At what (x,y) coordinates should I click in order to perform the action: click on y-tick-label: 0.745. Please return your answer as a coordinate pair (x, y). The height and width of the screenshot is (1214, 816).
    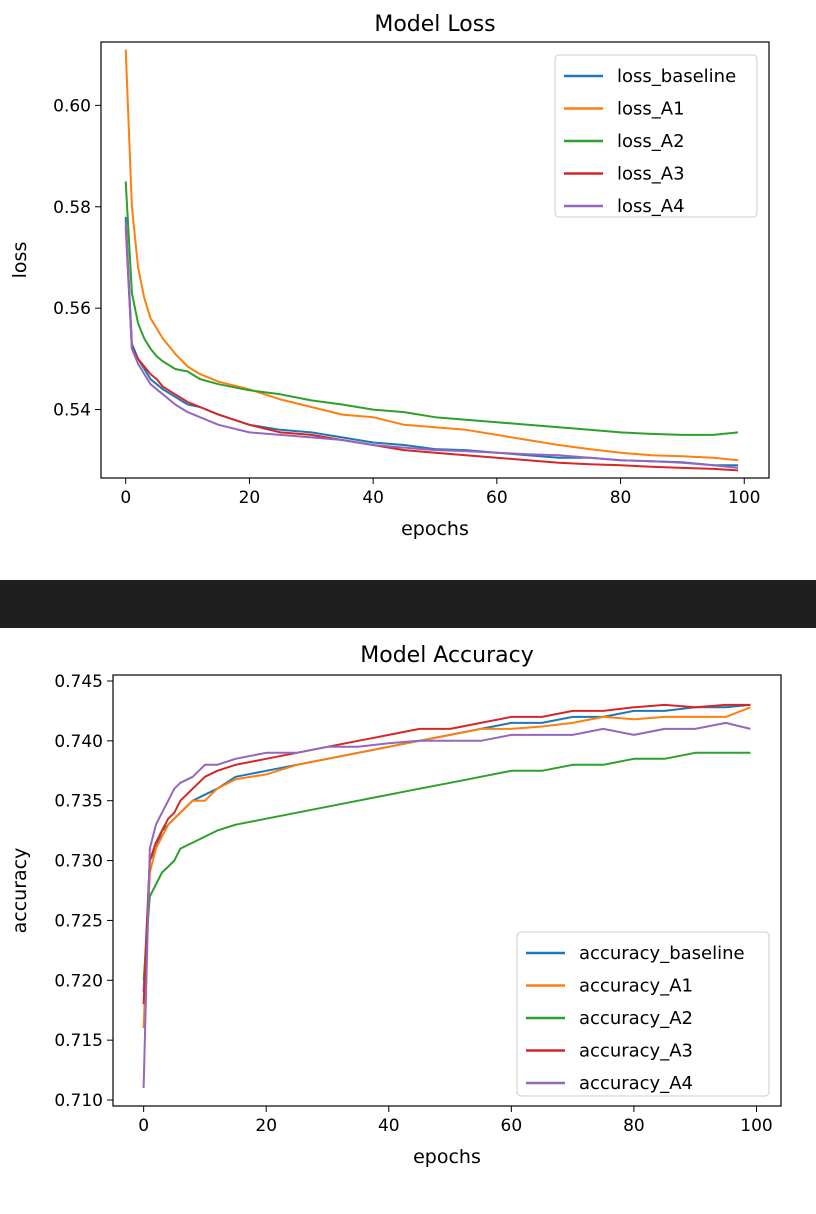
    Looking at the image, I should click on (78, 682).